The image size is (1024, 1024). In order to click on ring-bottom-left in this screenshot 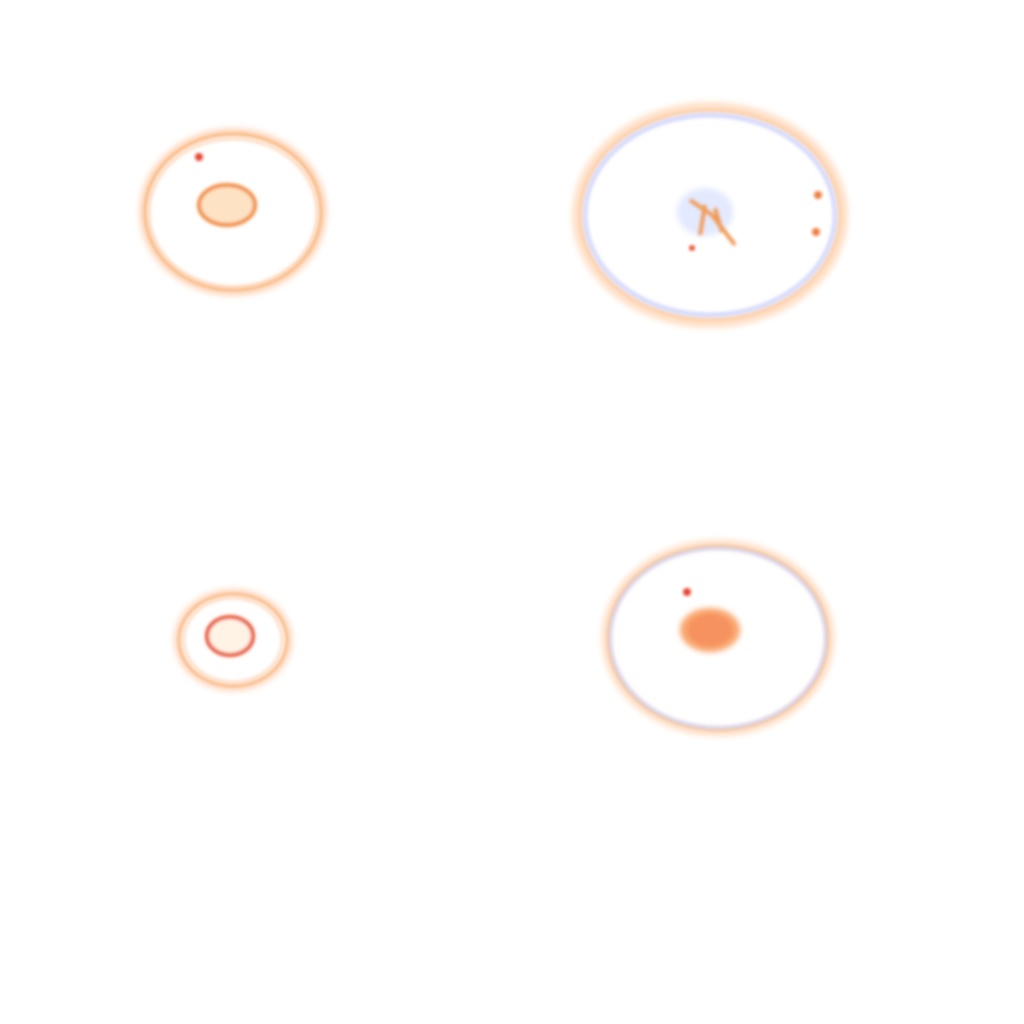, I will do `click(233, 640)`.